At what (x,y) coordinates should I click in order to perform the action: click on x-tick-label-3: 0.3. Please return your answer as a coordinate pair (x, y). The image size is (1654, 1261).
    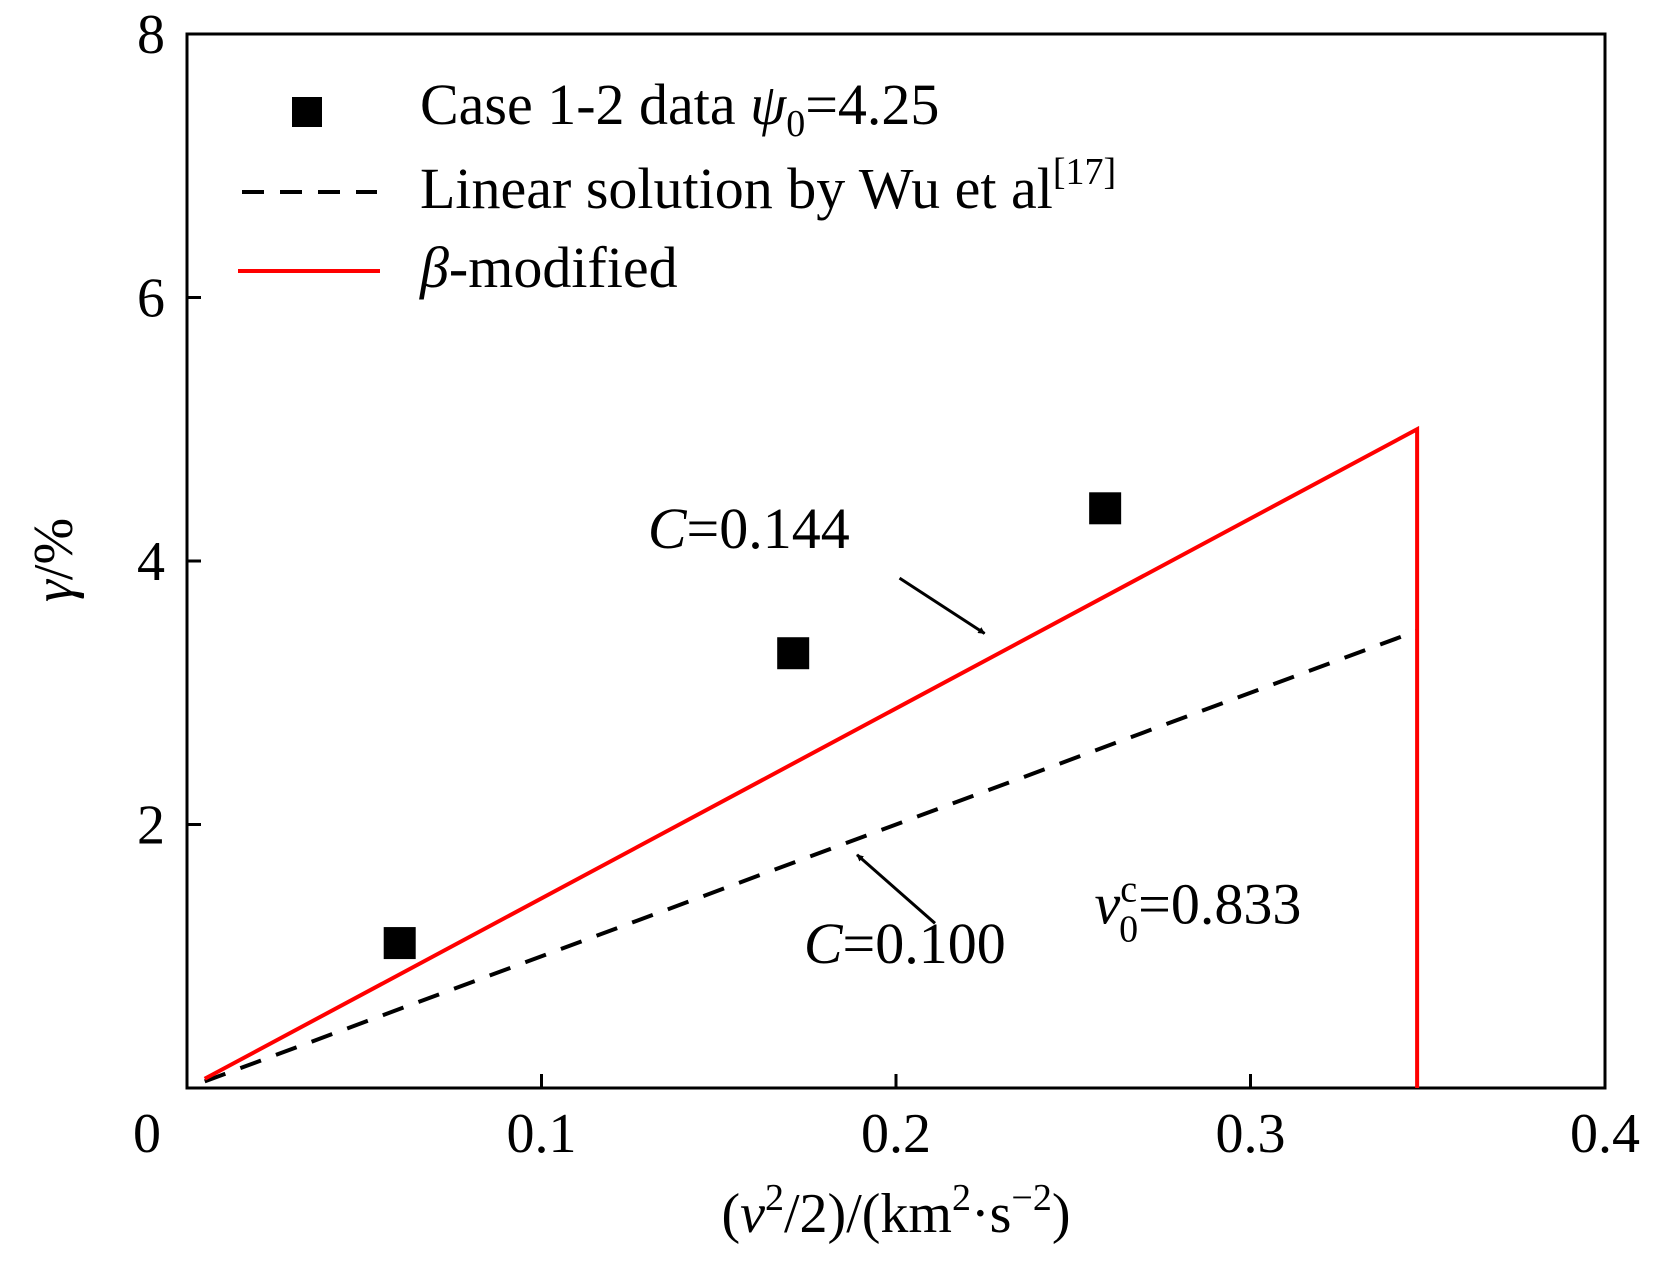
    Looking at the image, I should click on (1251, 1134).